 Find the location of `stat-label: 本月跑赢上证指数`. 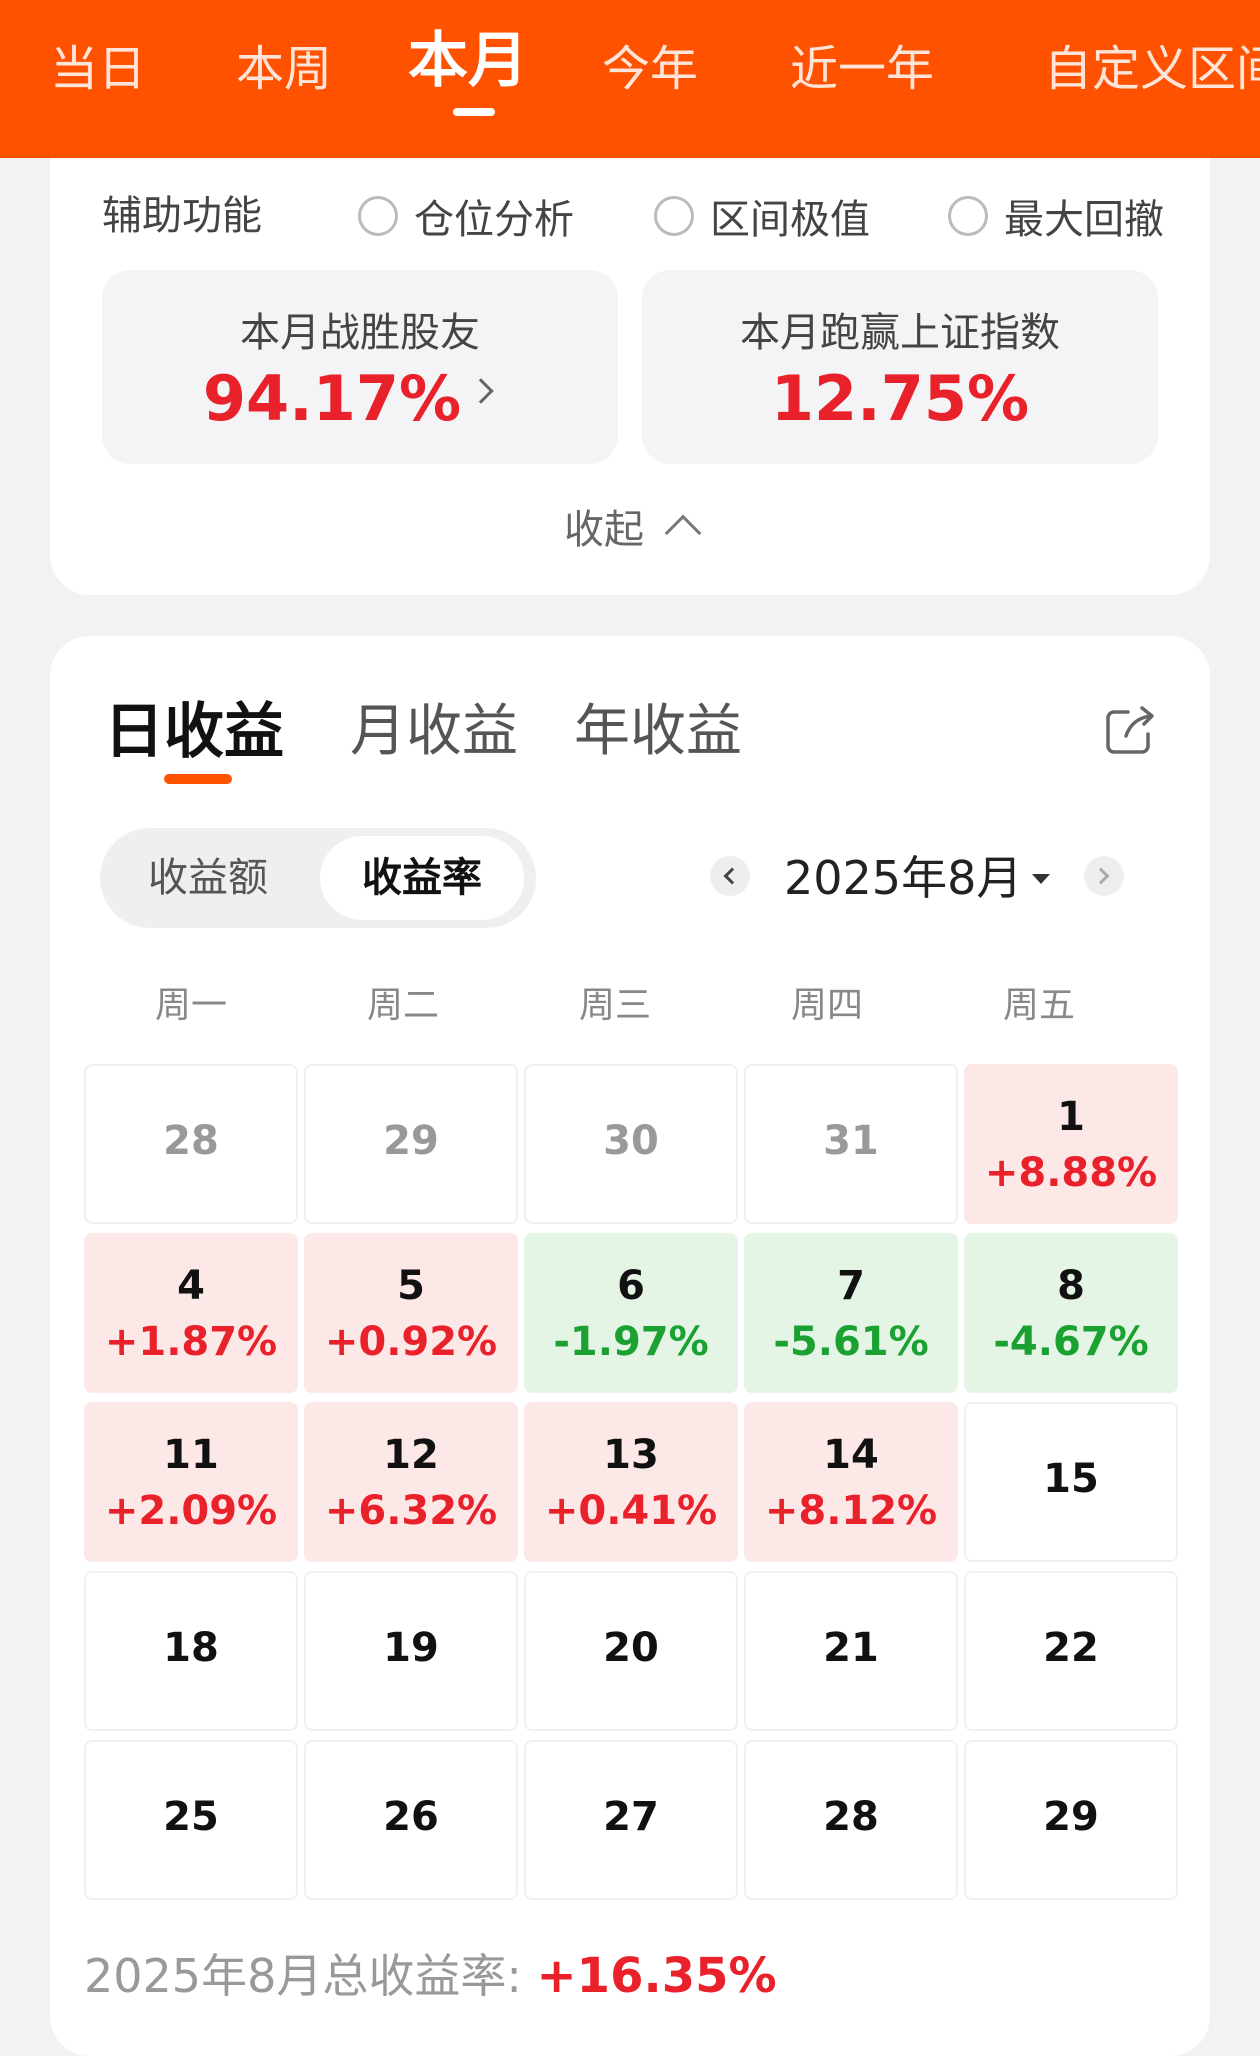

stat-label: 本月跑赢上证指数 is located at coordinates (900, 333).